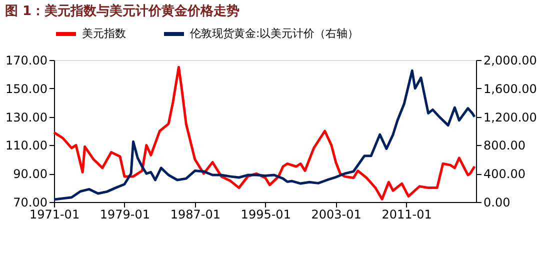  I want to click on x-tick-label: 1995-01, so click(265, 215).